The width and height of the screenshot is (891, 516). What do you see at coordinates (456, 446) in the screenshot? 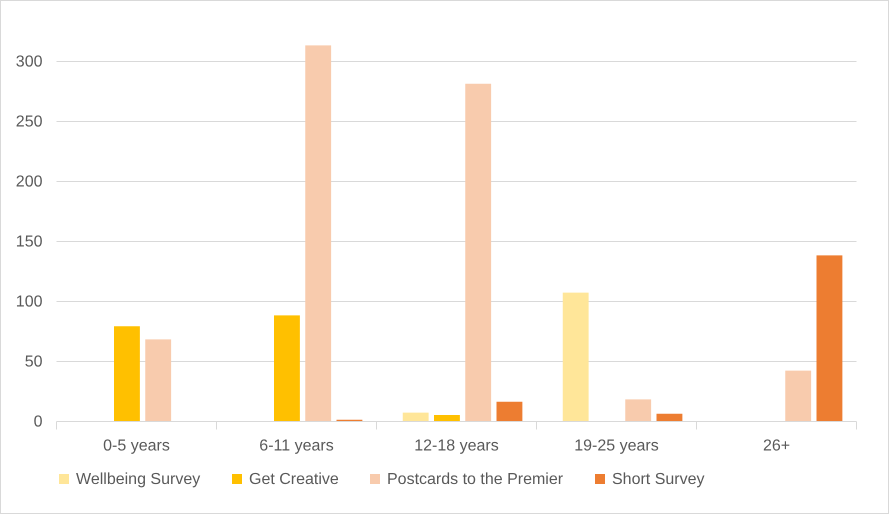
I see `x-tick-label: 12-18 years` at bounding box center [456, 446].